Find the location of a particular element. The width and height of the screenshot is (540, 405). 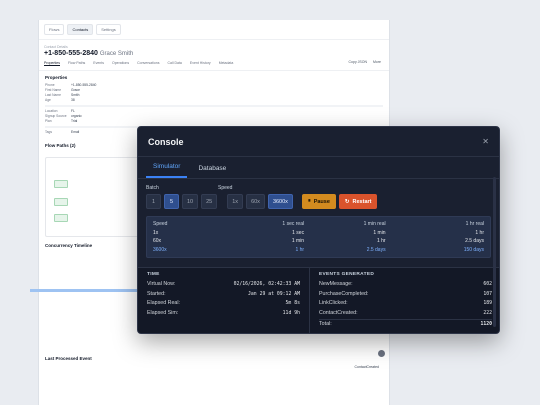

nav-settings: Settings is located at coordinates (108, 29).